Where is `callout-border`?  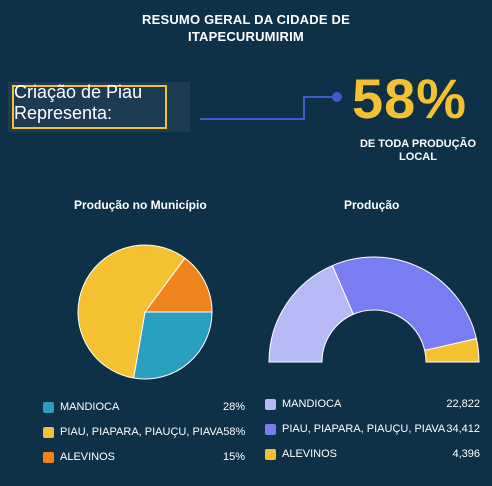 callout-border is located at coordinates (89, 107).